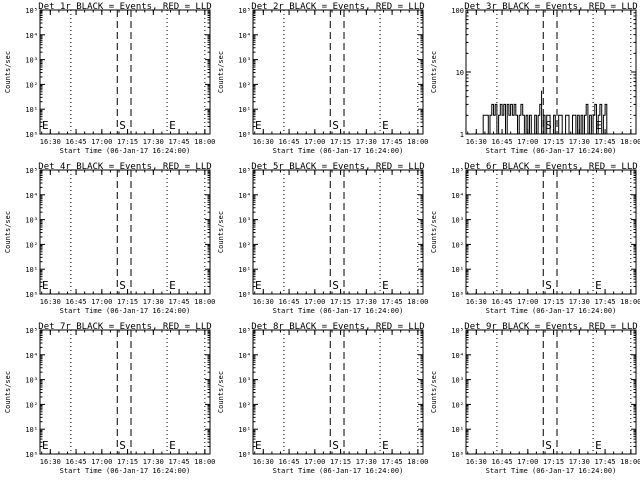  What do you see at coordinates (462, 135) in the screenshot?
I see `y-tick-label: 1` at bounding box center [462, 135].